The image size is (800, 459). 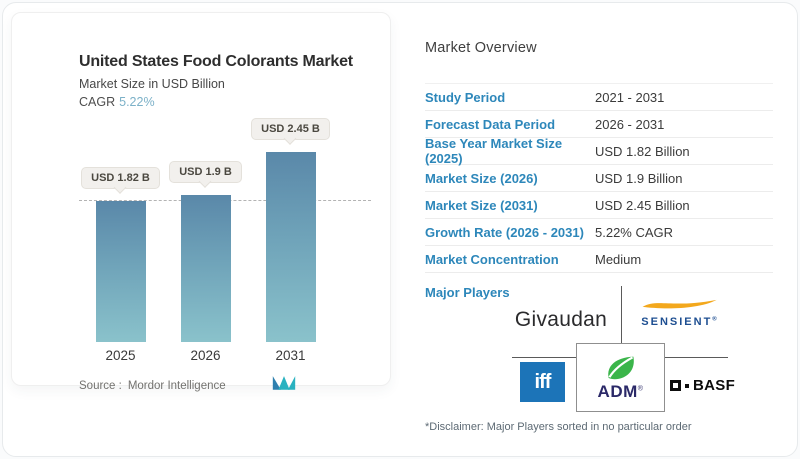 I want to click on sensient-wordmark: SENSIENT®, so click(x=680, y=322).